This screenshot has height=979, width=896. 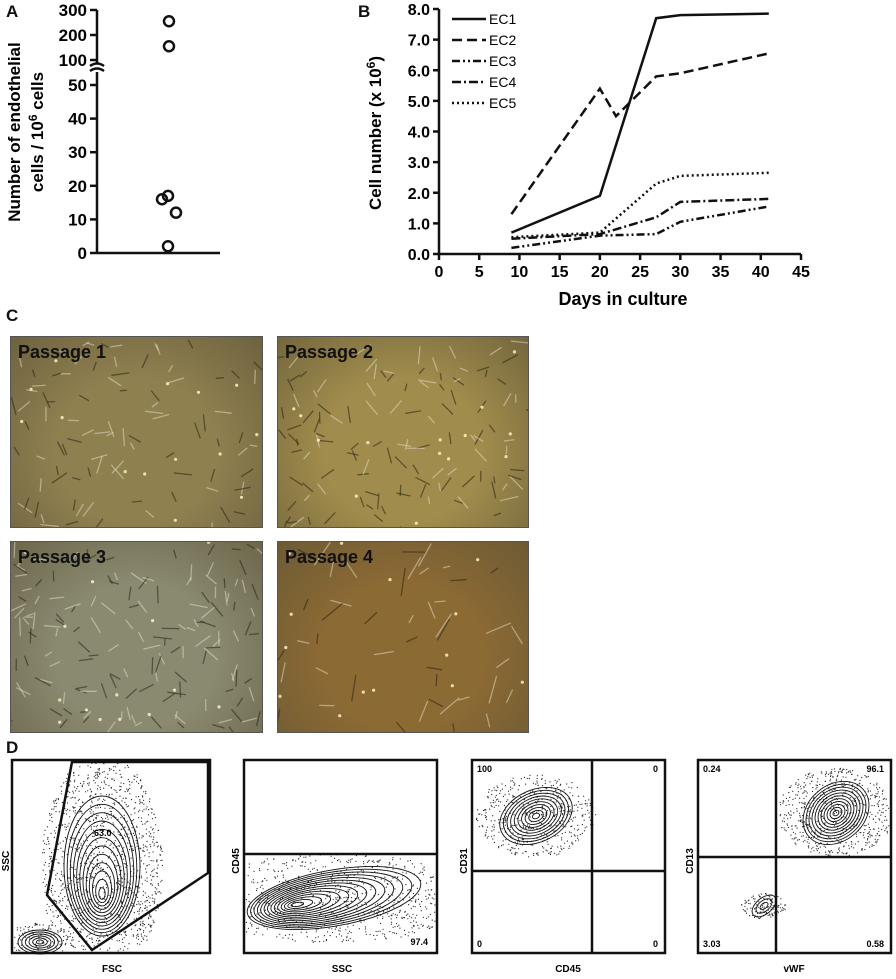 What do you see at coordinates (721, 272) in the screenshot?
I see `x-tick-label: 35` at bounding box center [721, 272].